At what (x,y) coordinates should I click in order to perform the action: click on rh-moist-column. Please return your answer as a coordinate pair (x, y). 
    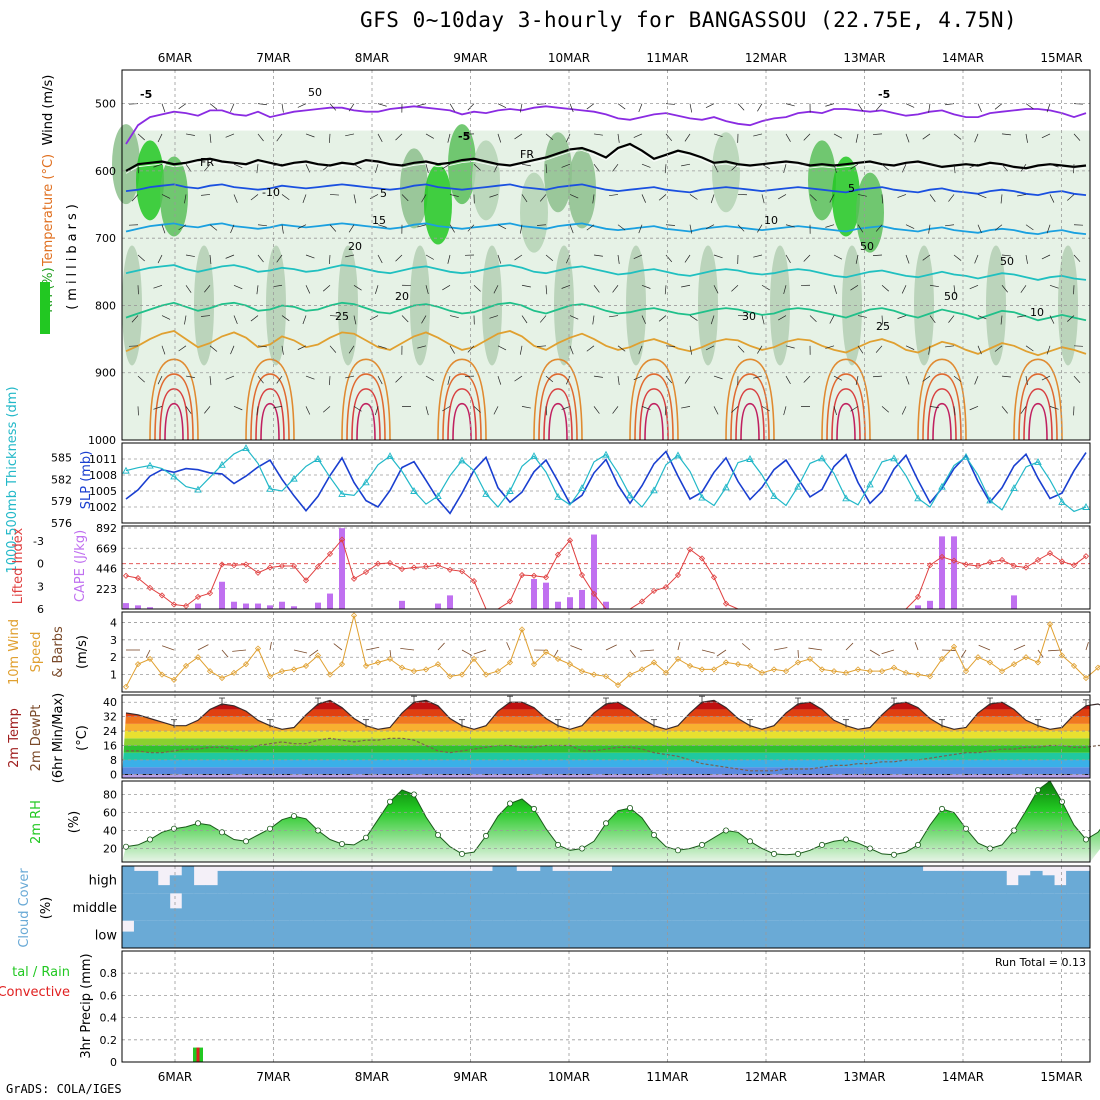
    Looking at the image, I should click on (348, 305).